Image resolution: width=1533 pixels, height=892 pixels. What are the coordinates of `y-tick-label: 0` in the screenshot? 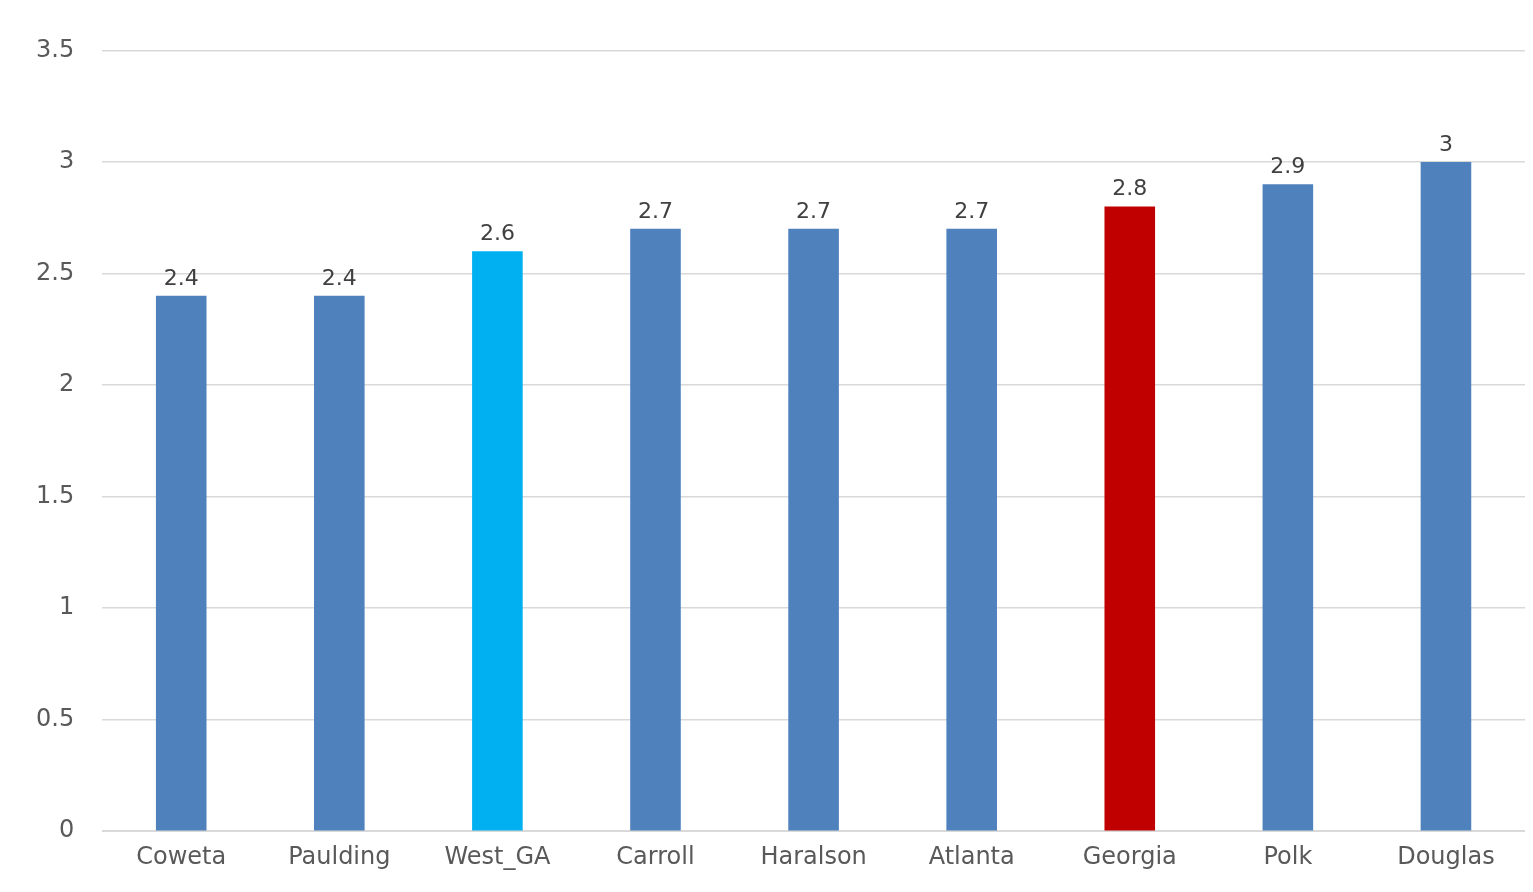 It's located at (66, 829).